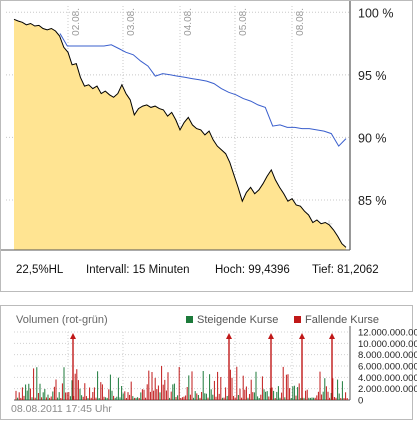 The image size is (417, 425). I want to click on info-label: 22,5%HL, so click(40, 270).